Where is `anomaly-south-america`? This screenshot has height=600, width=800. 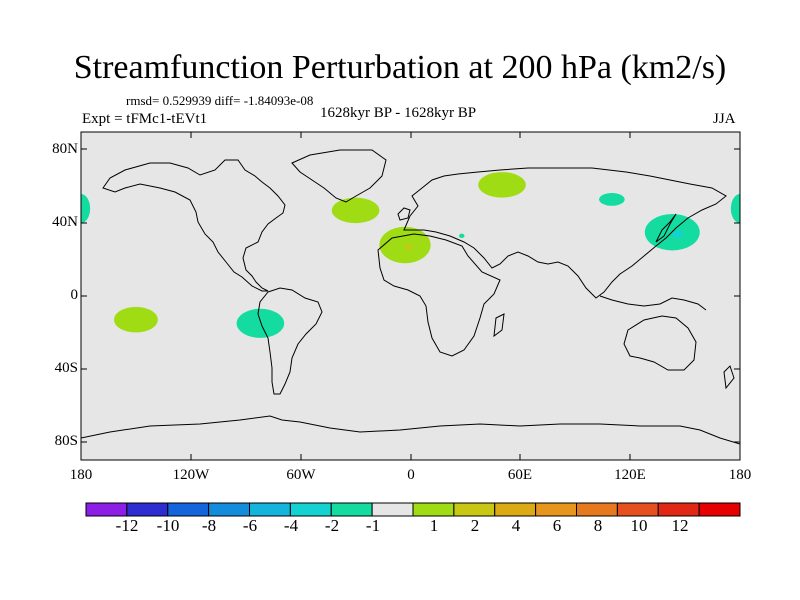 anomaly-south-america is located at coordinates (260, 323).